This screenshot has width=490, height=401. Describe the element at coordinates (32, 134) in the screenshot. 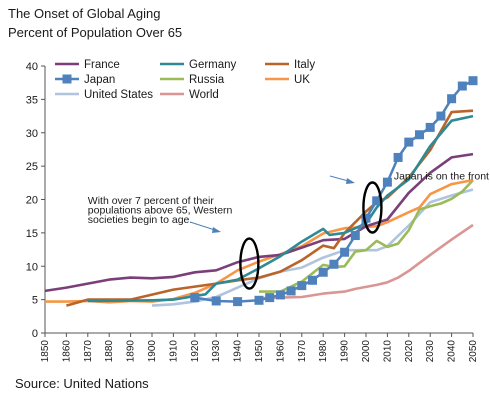

I see `y-tick-label: 30` at that location.